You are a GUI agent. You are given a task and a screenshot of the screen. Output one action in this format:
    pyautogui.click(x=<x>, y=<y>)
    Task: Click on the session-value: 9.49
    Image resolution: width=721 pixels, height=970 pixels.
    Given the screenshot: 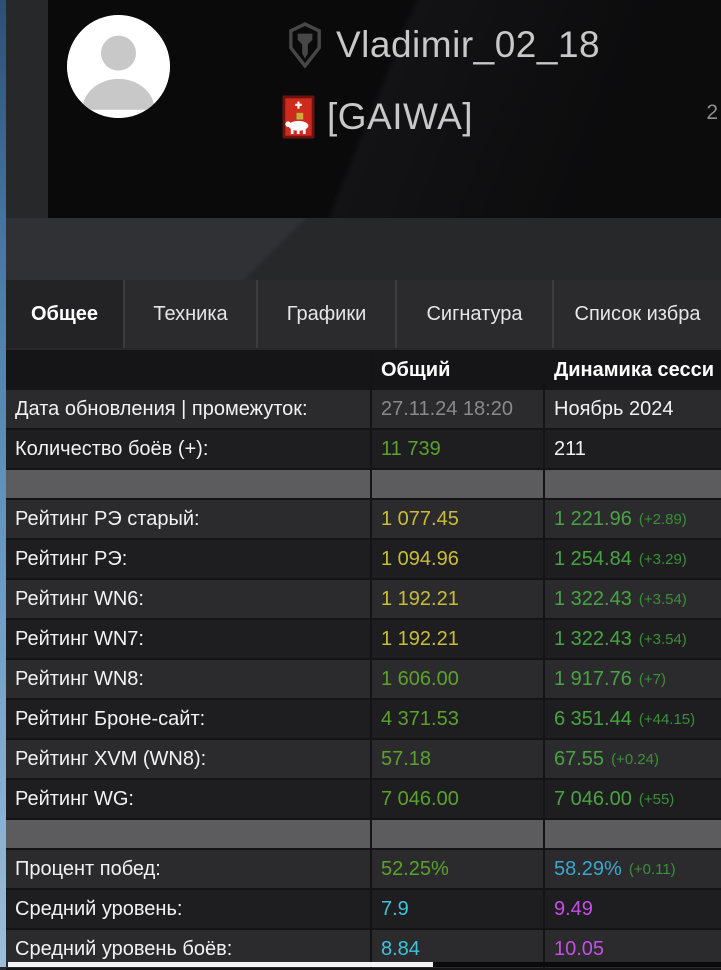 What is the action you would take?
    pyautogui.click(x=573, y=908)
    